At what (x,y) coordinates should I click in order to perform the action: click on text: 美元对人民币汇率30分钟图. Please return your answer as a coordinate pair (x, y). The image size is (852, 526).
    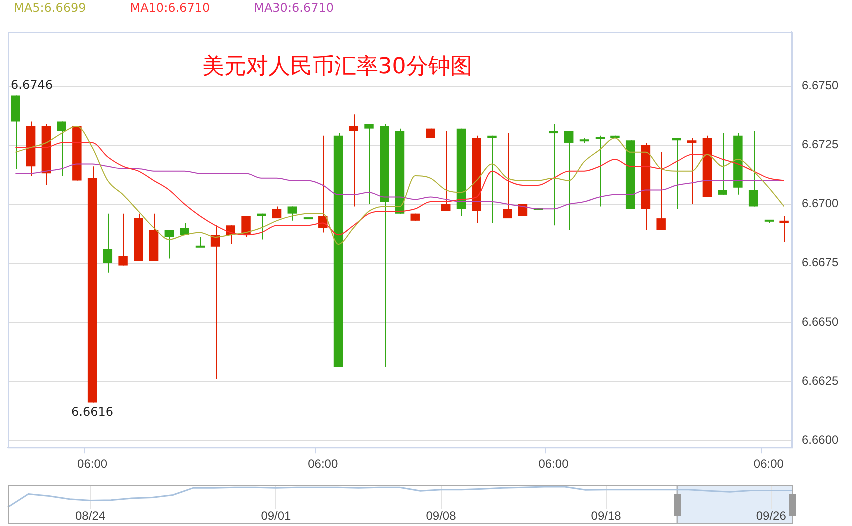
    Looking at the image, I should click on (337, 67).